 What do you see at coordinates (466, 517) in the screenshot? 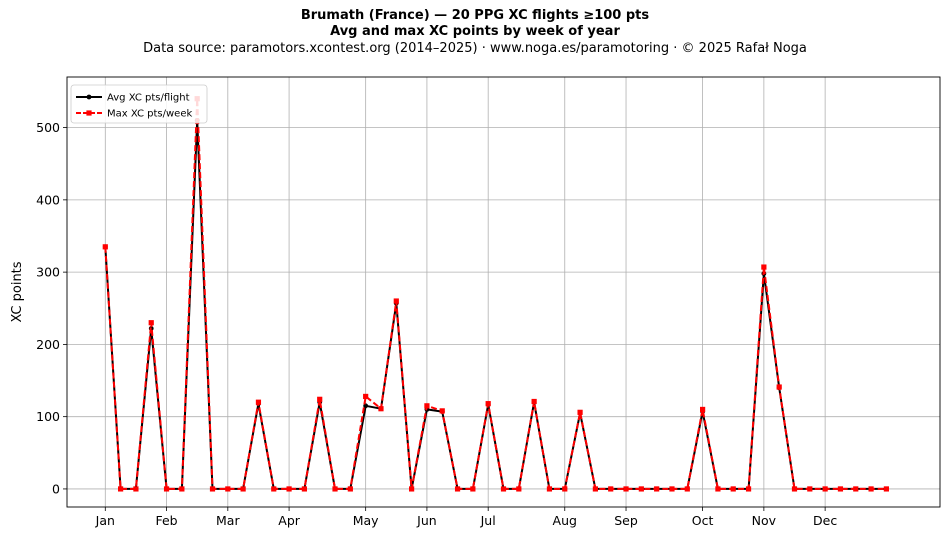
I see `x-axis: Jan Feb Mar Apr May Jun Jul Aug Sep Oct Nov Dec` at bounding box center [466, 517].